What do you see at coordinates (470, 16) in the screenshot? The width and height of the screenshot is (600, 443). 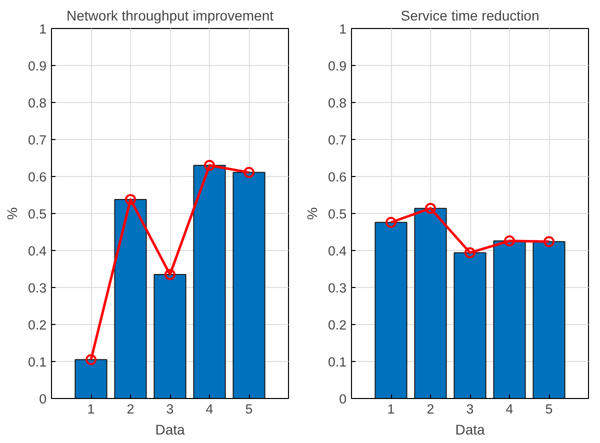 I see `chart-title: Service time reduction` at bounding box center [470, 16].